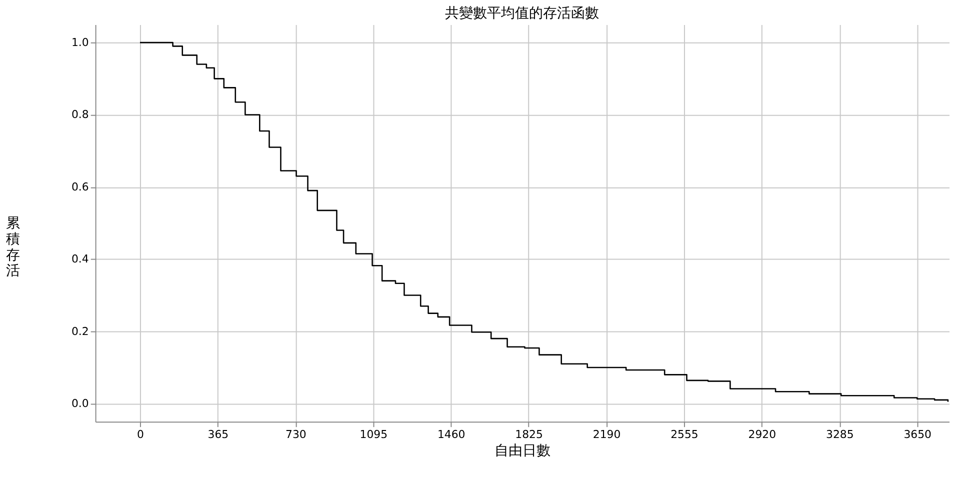 This screenshot has width=954, height=499. I want to click on x-tick-label: 1460, so click(451, 434).